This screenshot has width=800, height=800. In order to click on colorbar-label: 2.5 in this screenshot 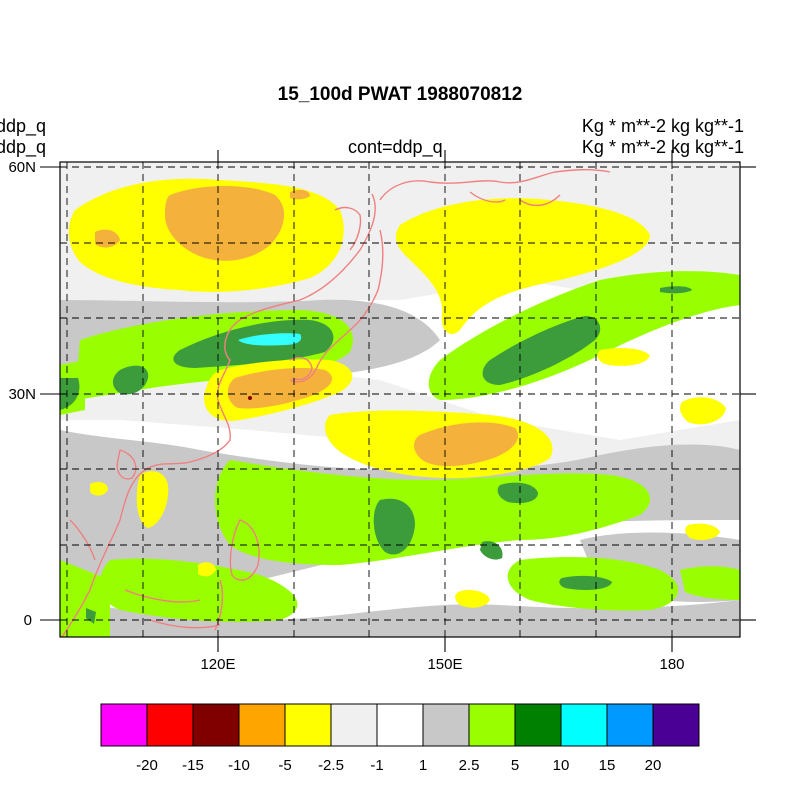, I will do `click(469, 765)`.